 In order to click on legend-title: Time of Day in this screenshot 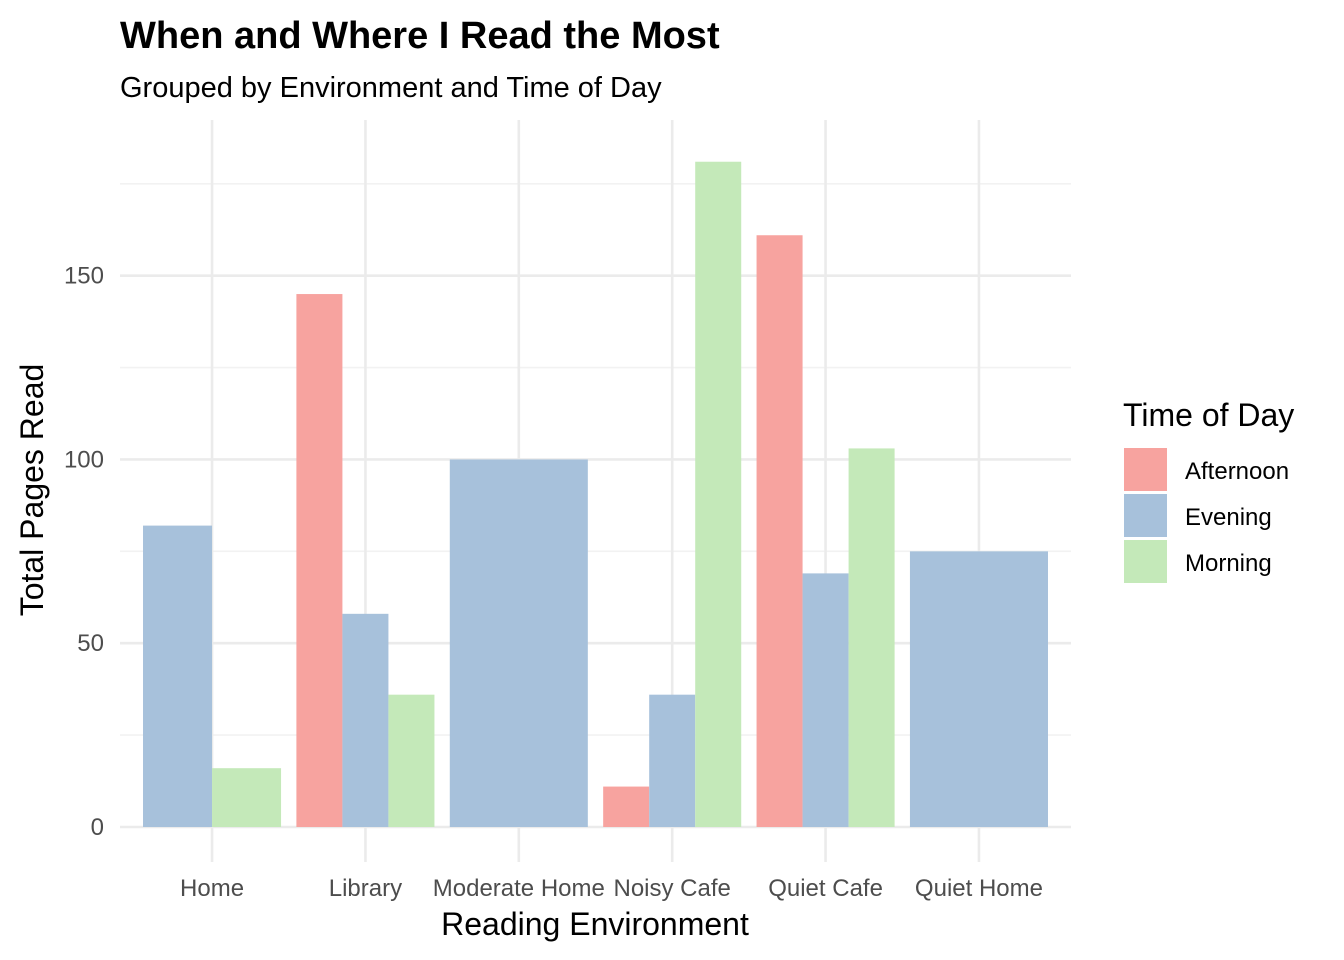, I will do `click(1208, 415)`.